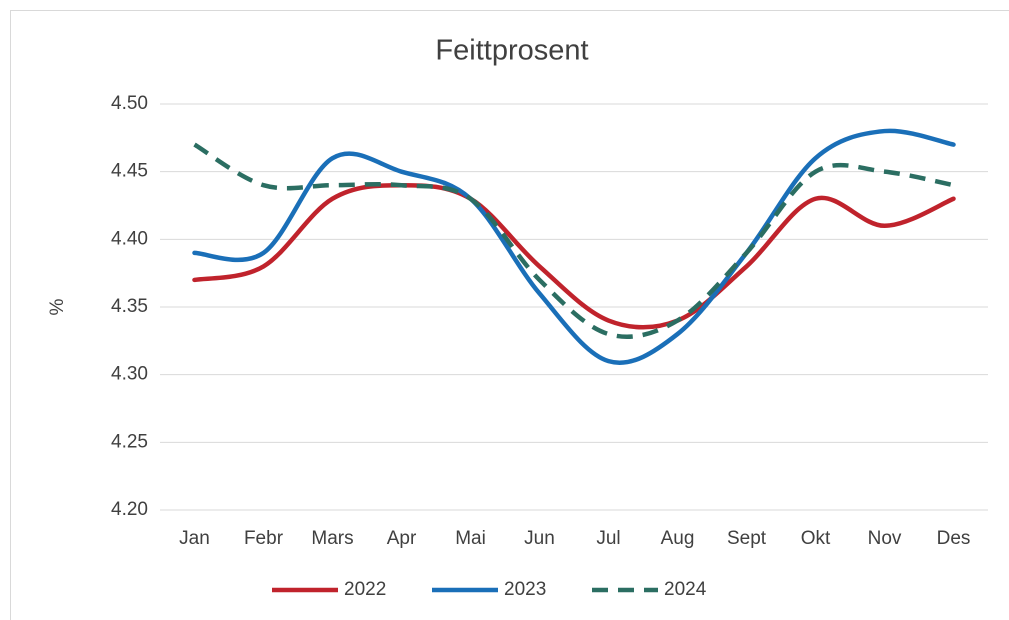  Describe the element at coordinates (129, 238) in the screenshot. I see `y-tick-label: 4.40` at that location.